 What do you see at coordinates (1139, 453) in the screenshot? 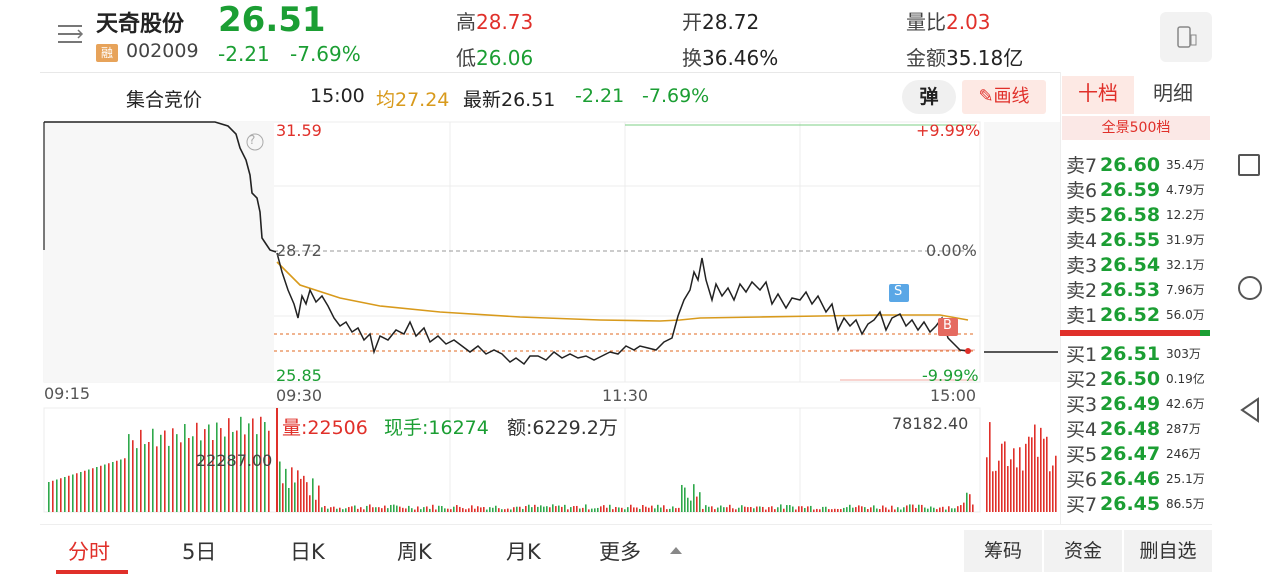
I see `buy-row: 买5 26.47 246万` at bounding box center [1139, 453].